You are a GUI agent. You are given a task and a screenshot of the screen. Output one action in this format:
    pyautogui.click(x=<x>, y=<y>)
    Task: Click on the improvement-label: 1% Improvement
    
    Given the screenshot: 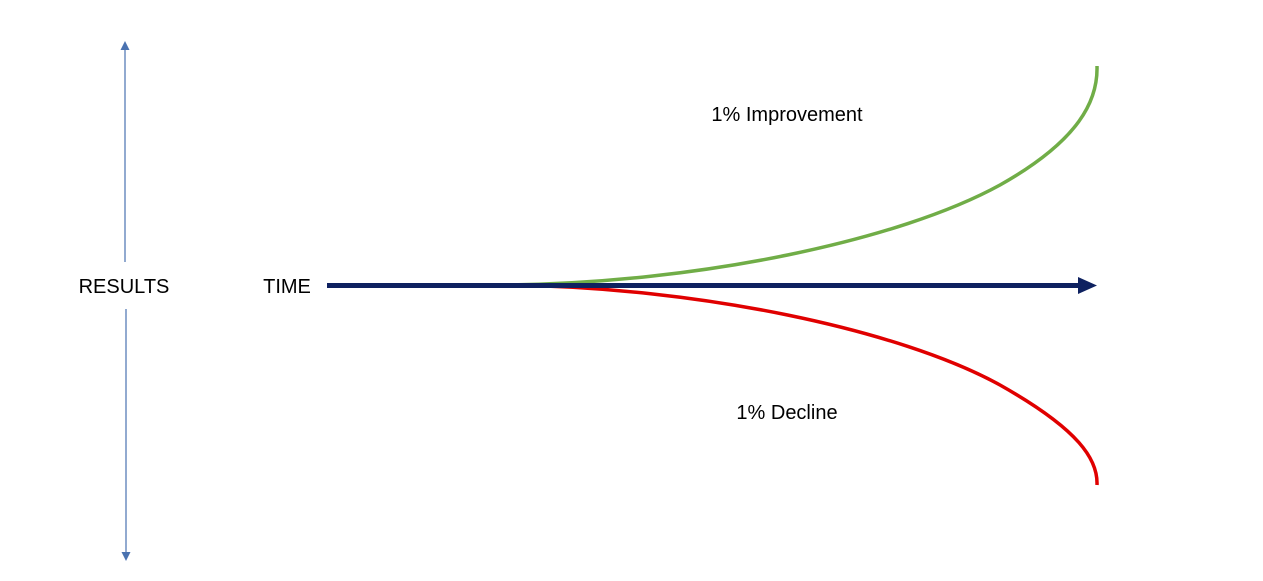 What is the action you would take?
    pyautogui.click(x=787, y=115)
    